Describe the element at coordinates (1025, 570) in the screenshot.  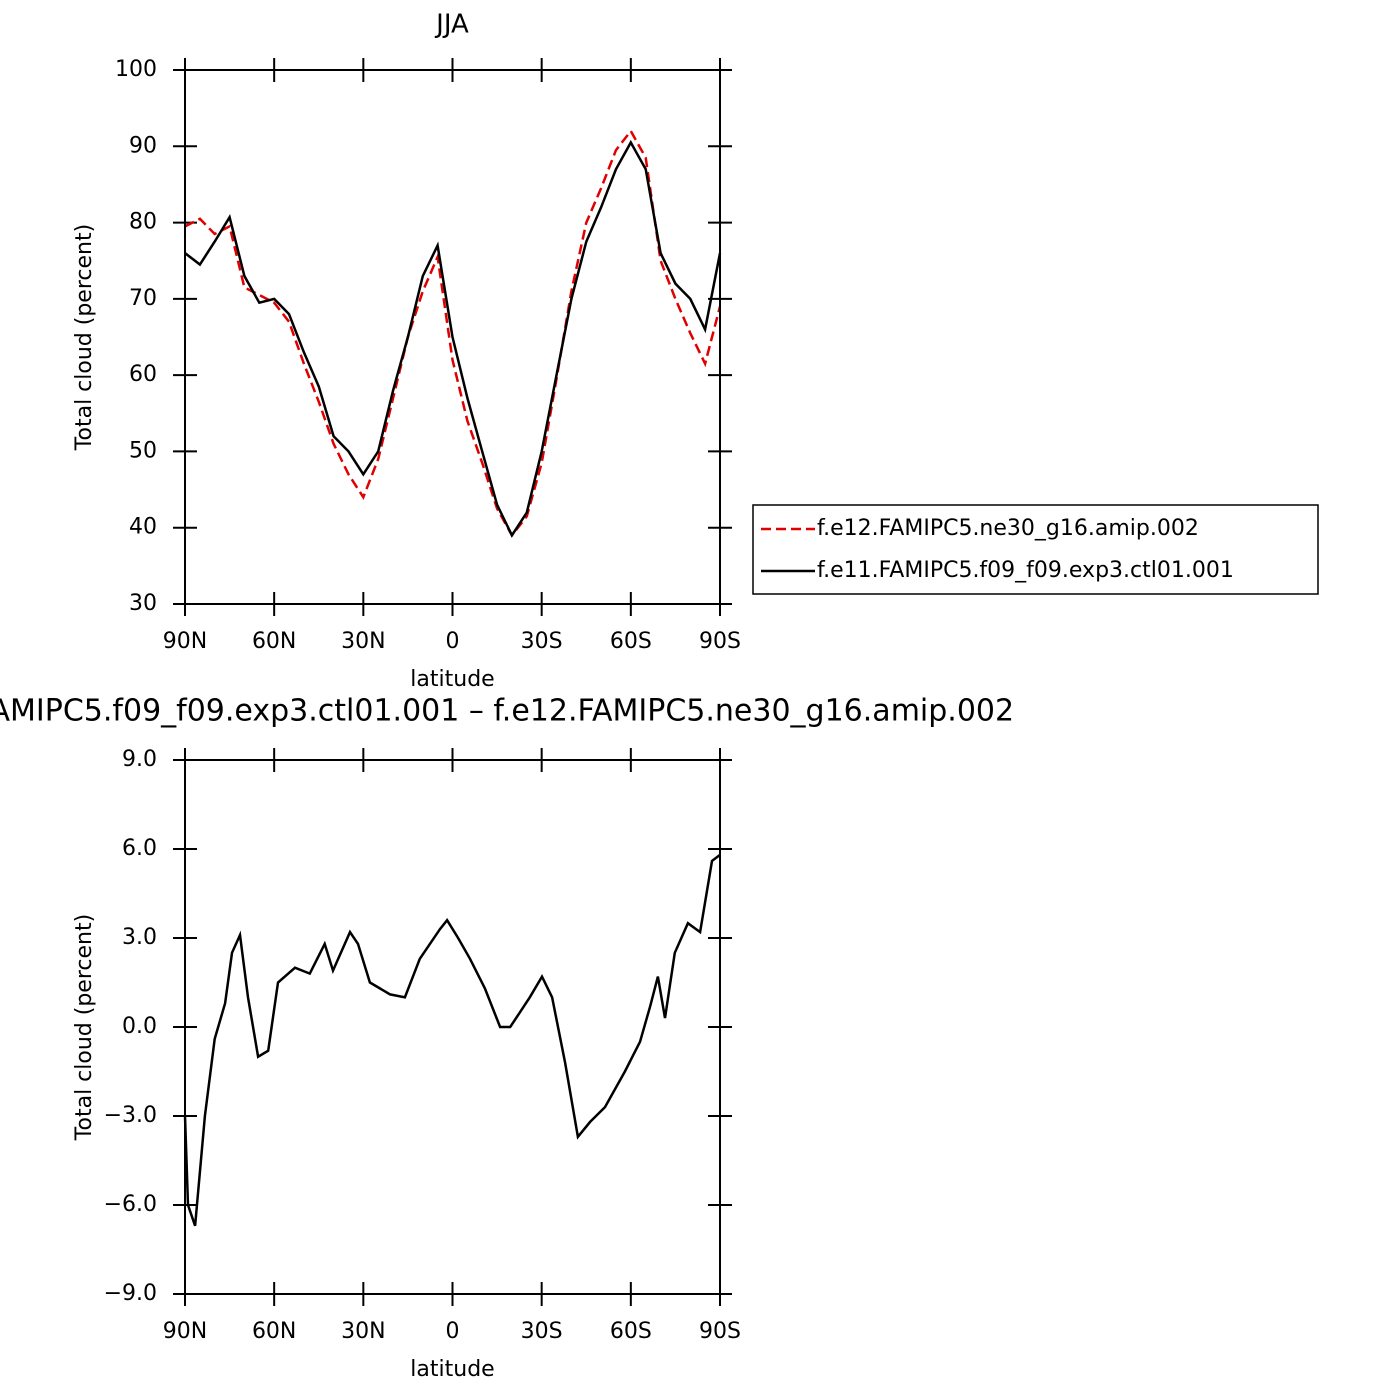
I see `legend-label: f.e11.FAMIPC5.f09_f09.exp3.ctl01.001` at that location.